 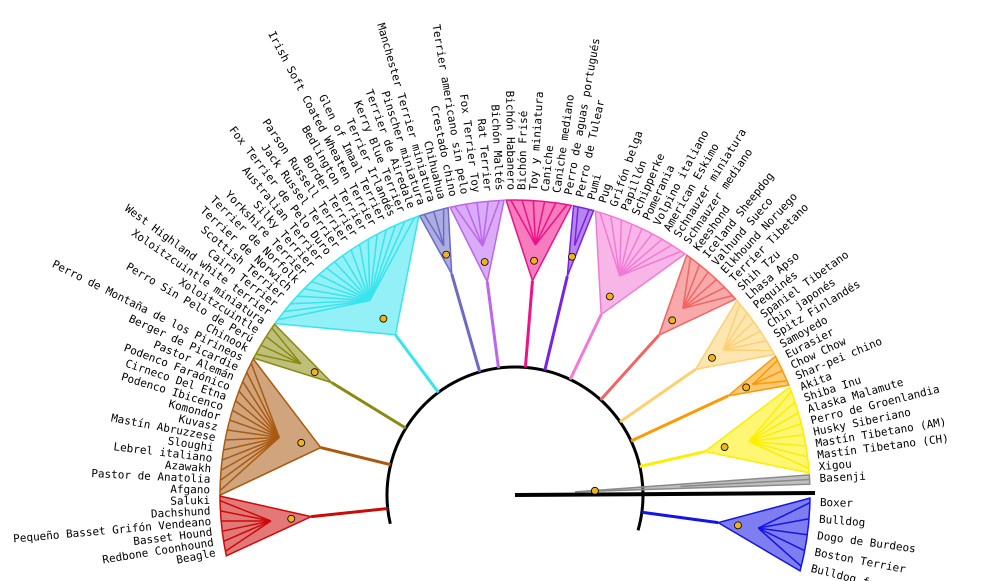 What do you see at coordinates (187, 467) in the screenshot?
I see `leaf-label: Azawakh` at bounding box center [187, 467].